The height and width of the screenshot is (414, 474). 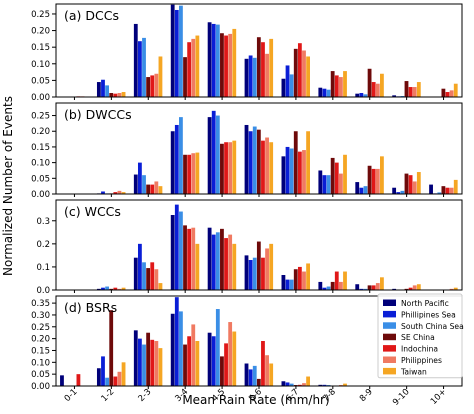 What do you see at coordinates (144, 67) in the screenshot?
I see `bar-2-3-south-china-sea` at bounding box center [144, 67].